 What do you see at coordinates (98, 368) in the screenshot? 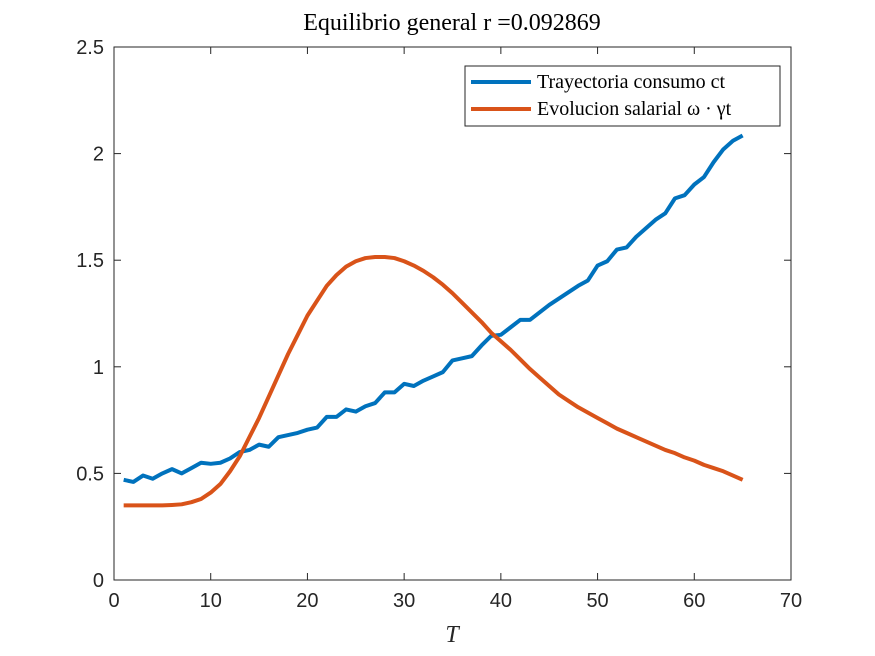
I see `y-tick-label: 1` at bounding box center [98, 368].